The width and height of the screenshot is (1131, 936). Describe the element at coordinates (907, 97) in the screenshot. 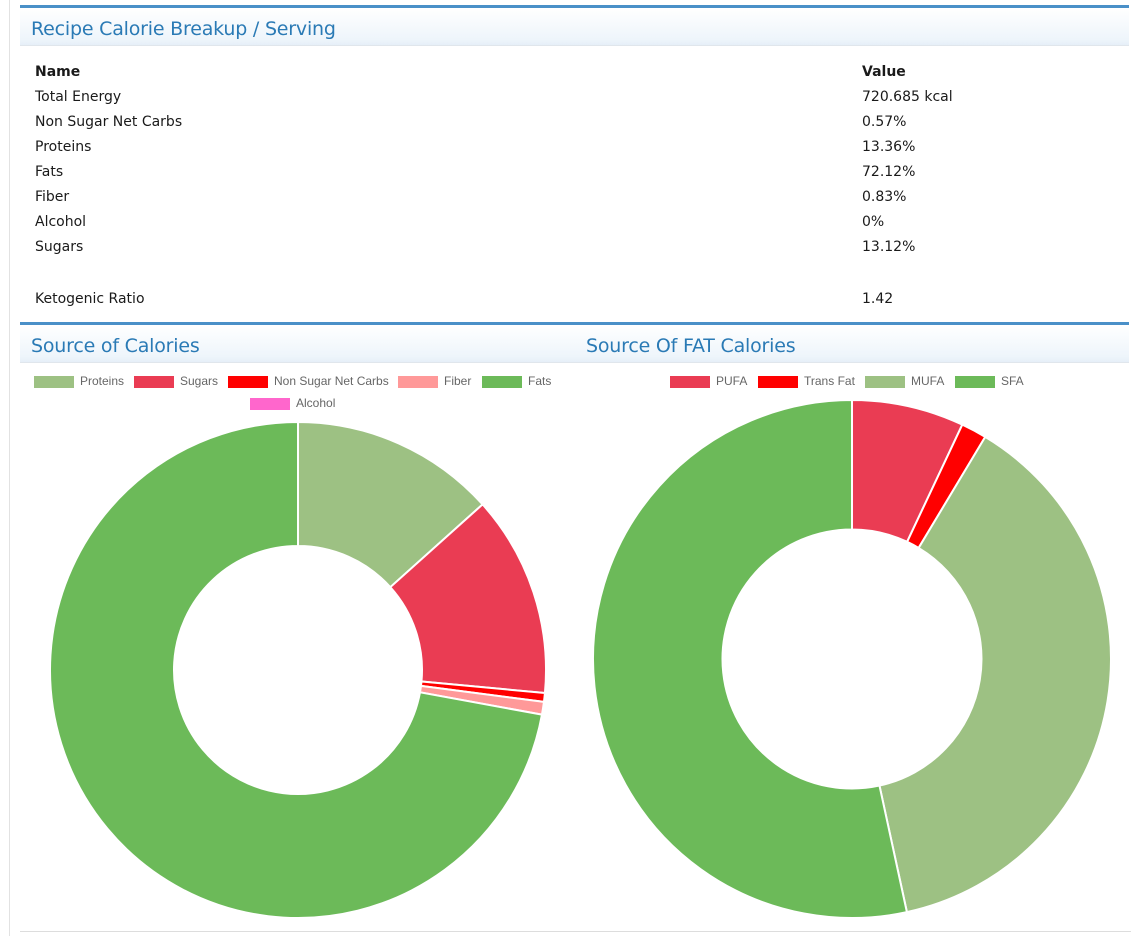

I see `row-value: 720.685 kcal` at that location.